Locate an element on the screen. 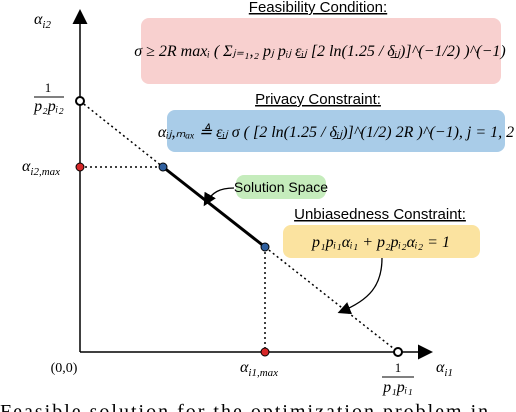 This screenshot has height=412, width=516. fraction-den: p₂pᵢ₂ is located at coordinates (48, 106).